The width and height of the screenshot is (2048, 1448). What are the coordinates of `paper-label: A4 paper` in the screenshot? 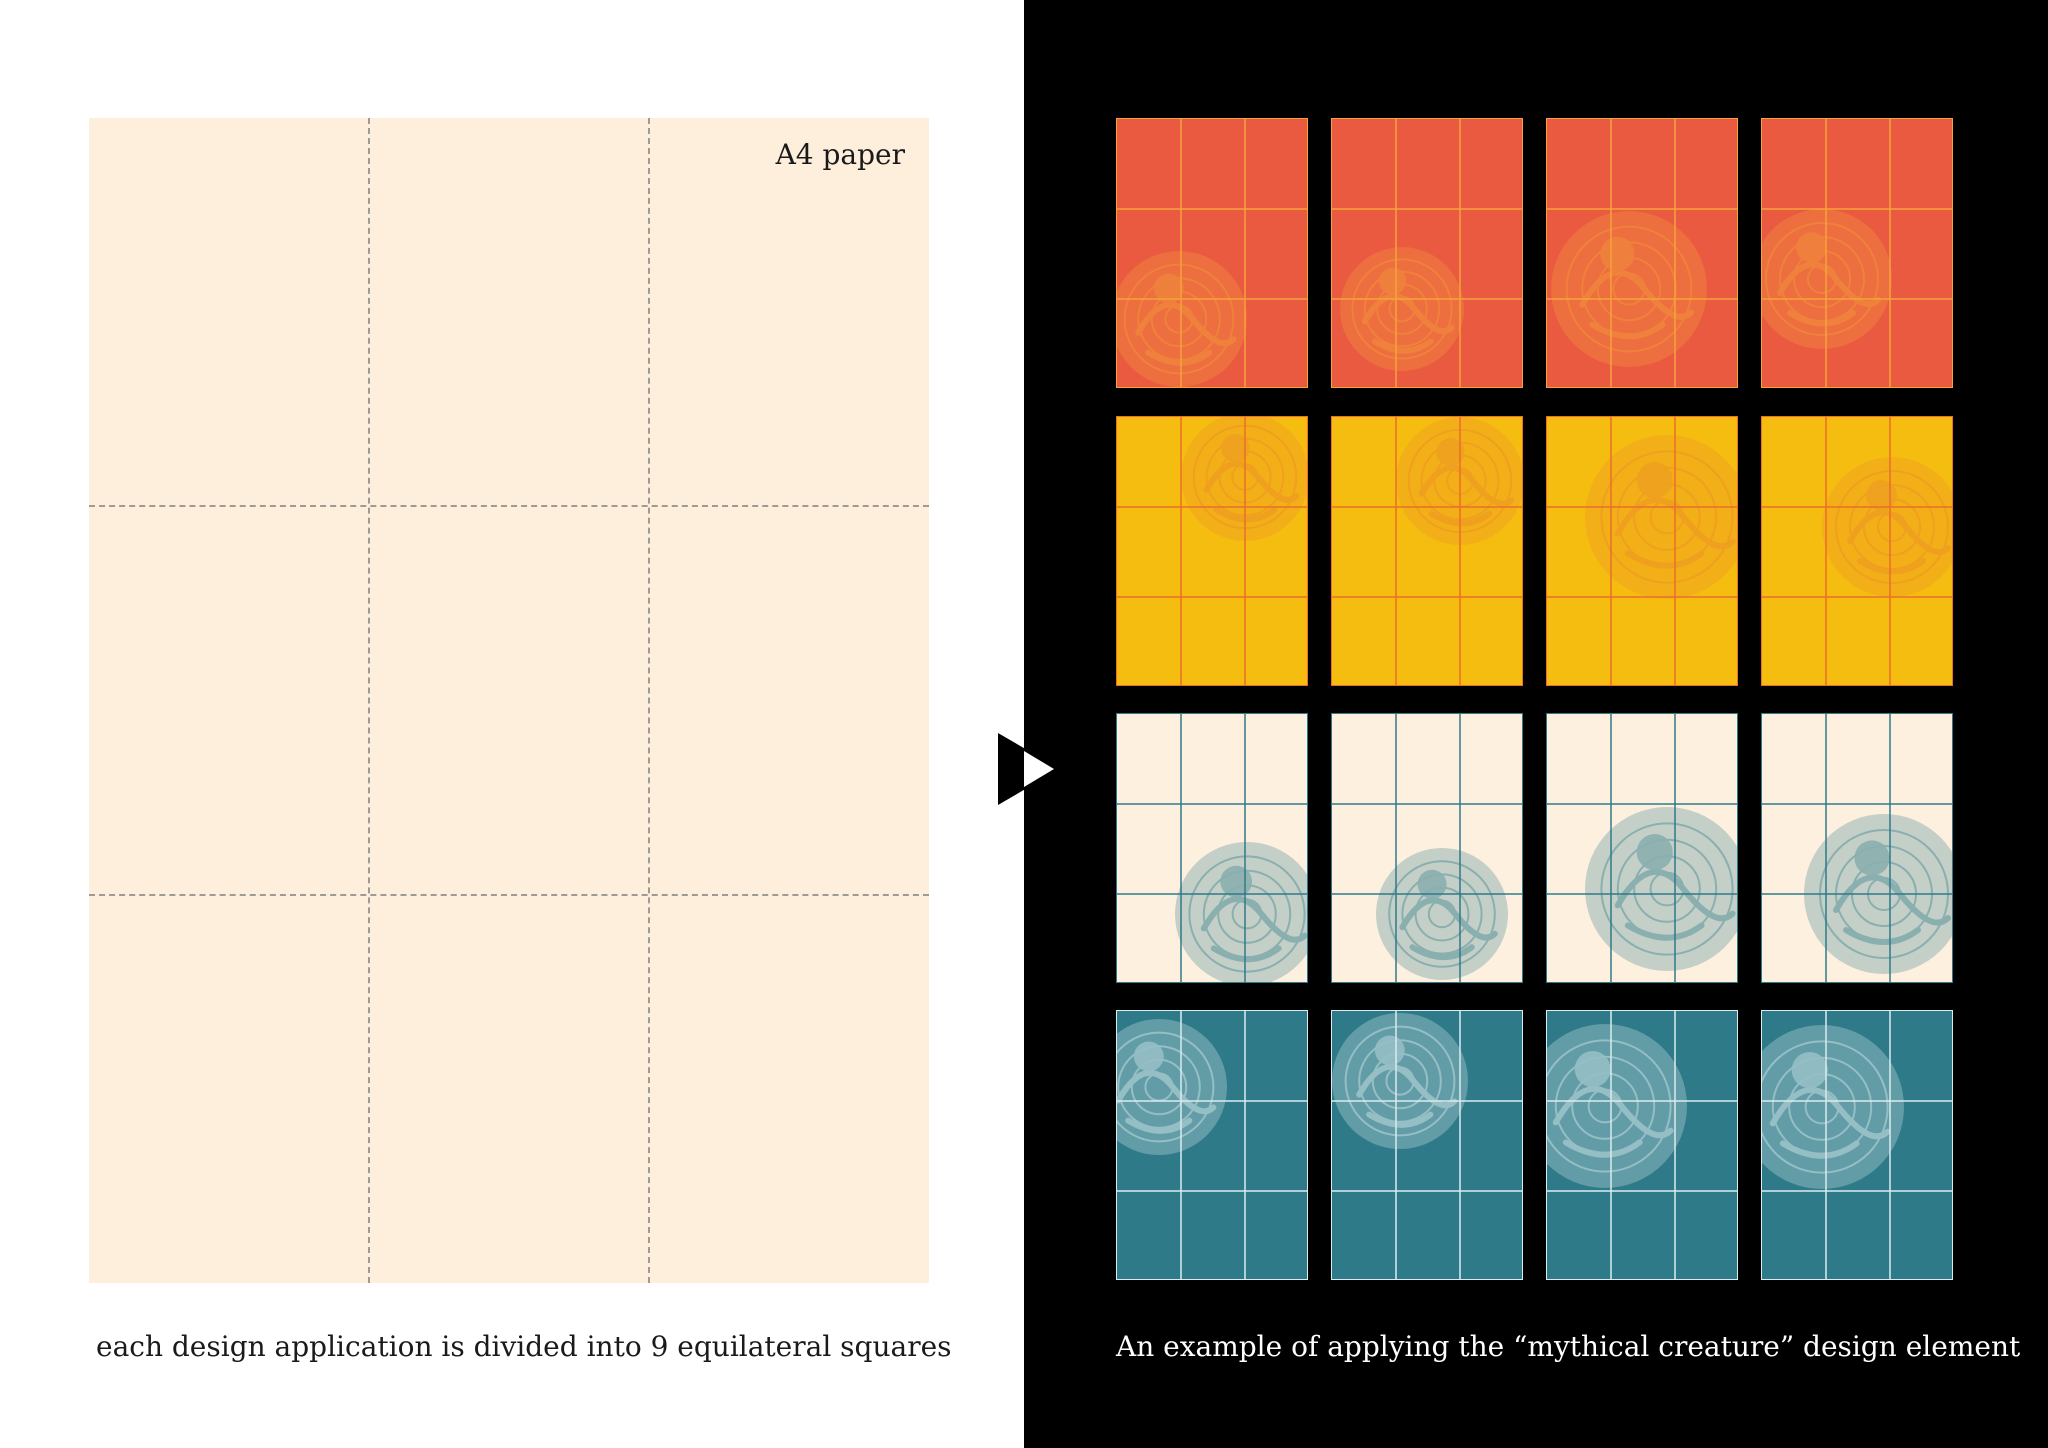 It's located at (840, 154).